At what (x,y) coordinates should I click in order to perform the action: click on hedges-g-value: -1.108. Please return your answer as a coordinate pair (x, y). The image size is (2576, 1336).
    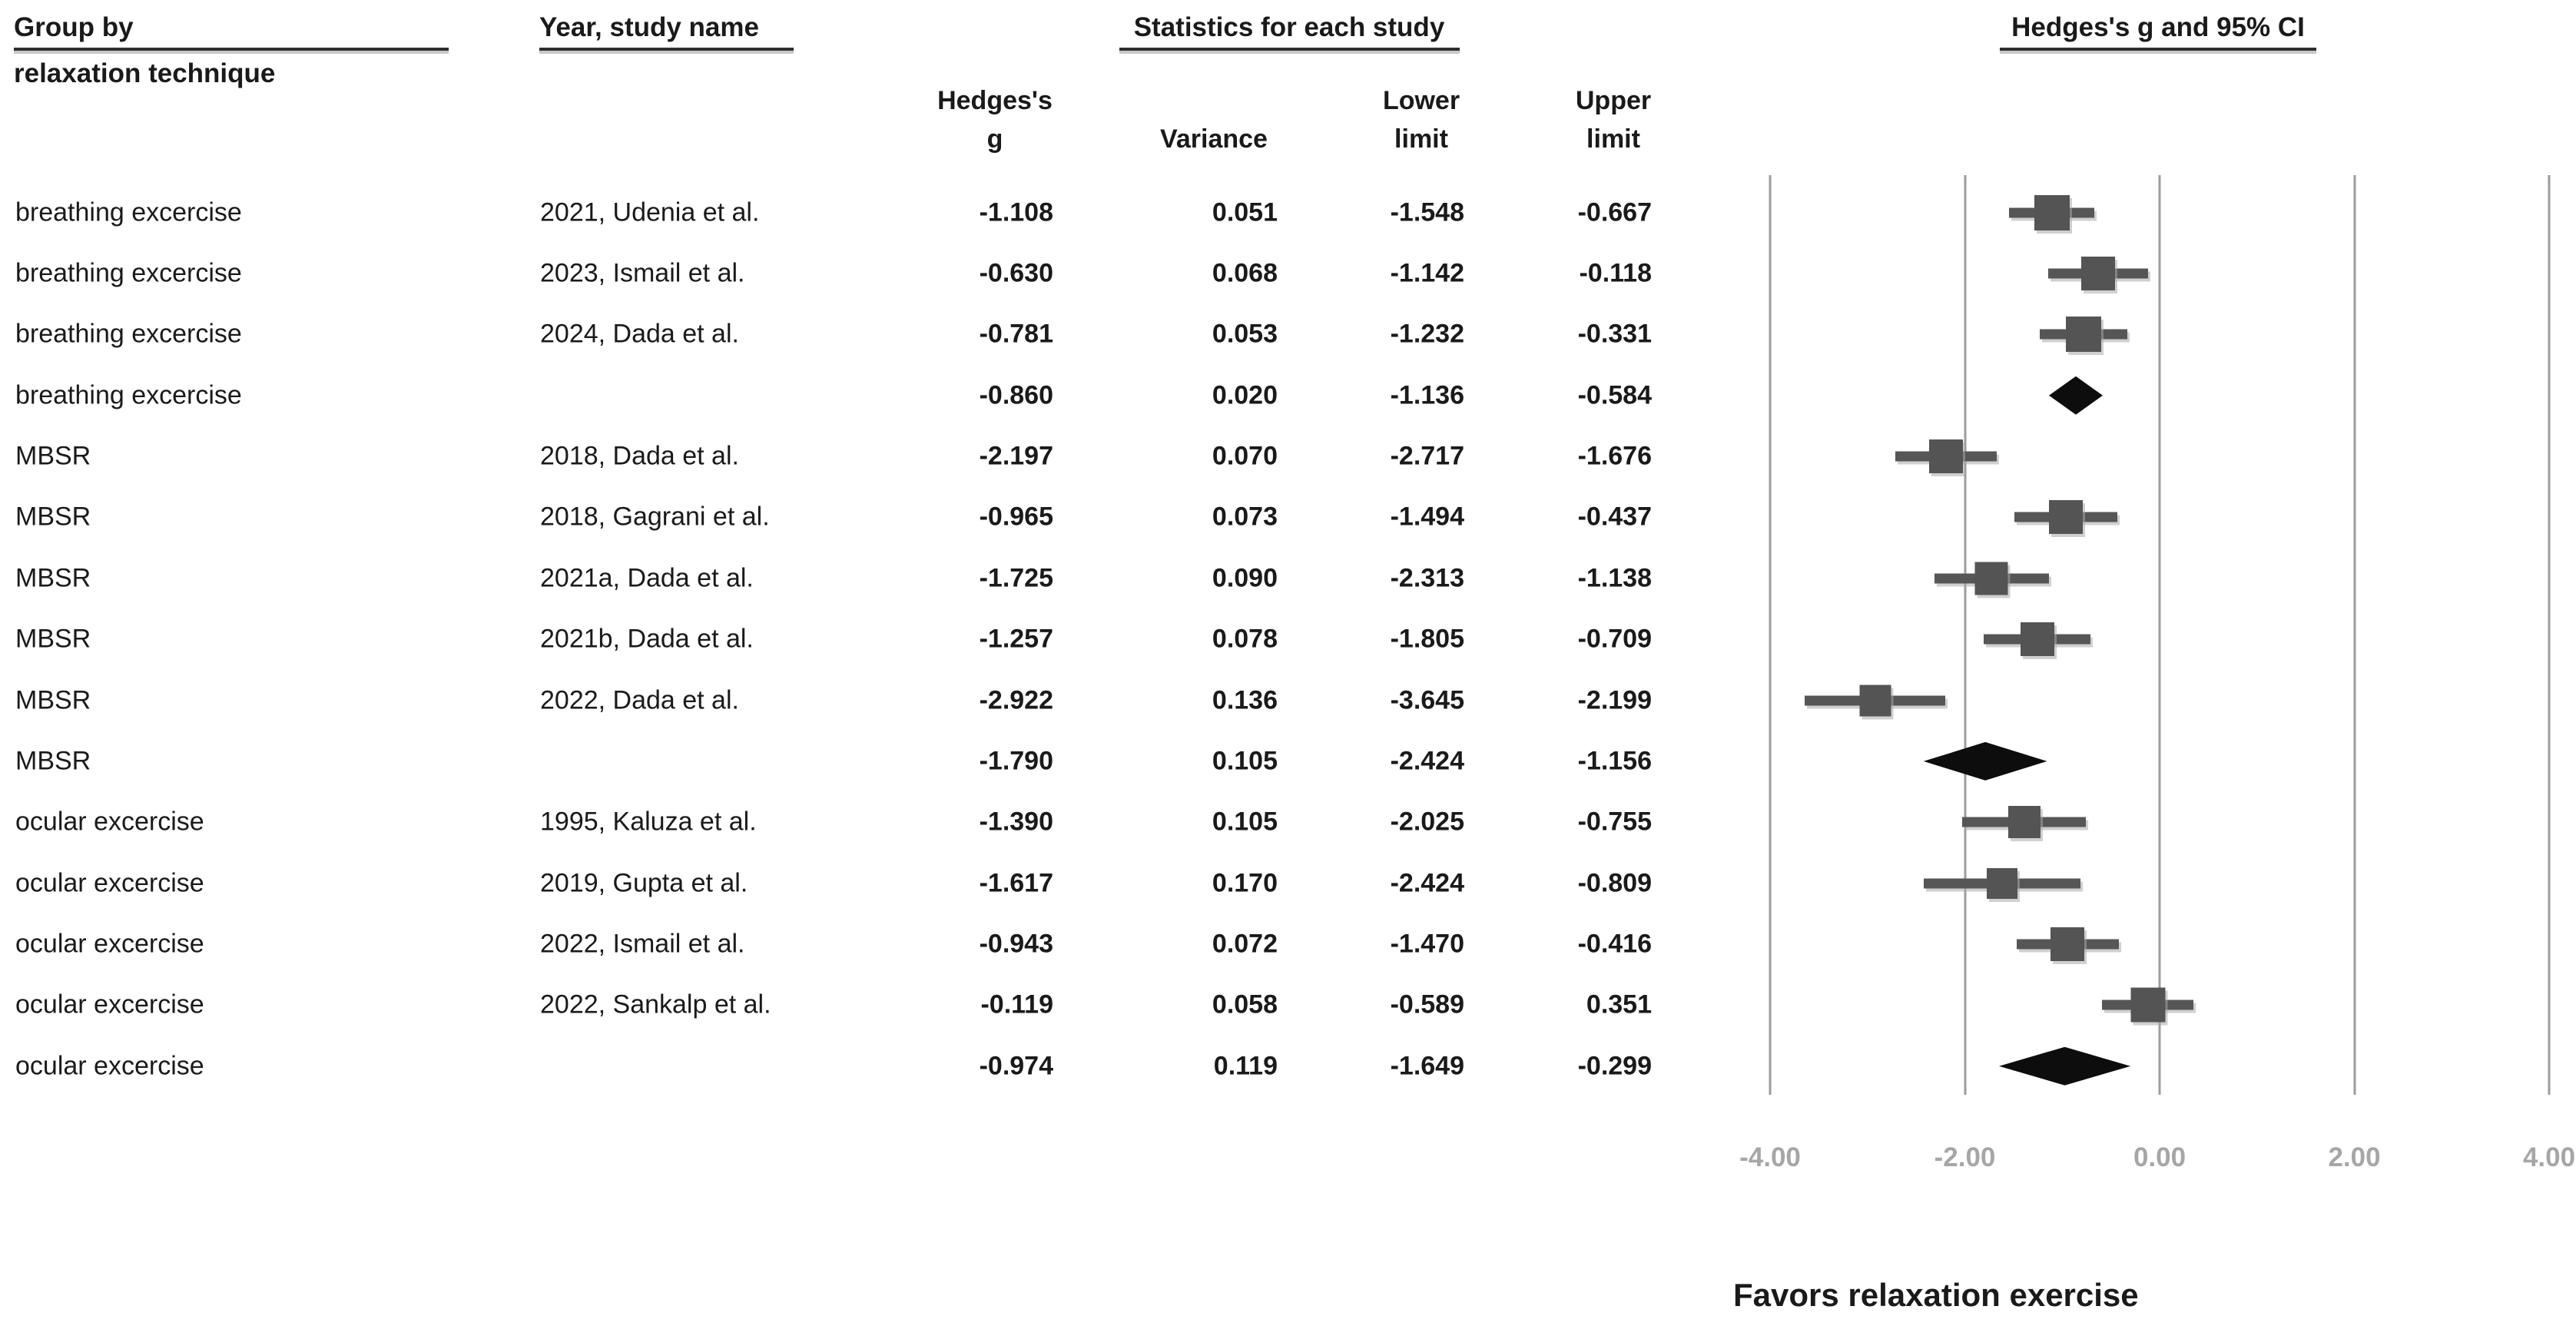
    Looking at the image, I should click on (1016, 212).